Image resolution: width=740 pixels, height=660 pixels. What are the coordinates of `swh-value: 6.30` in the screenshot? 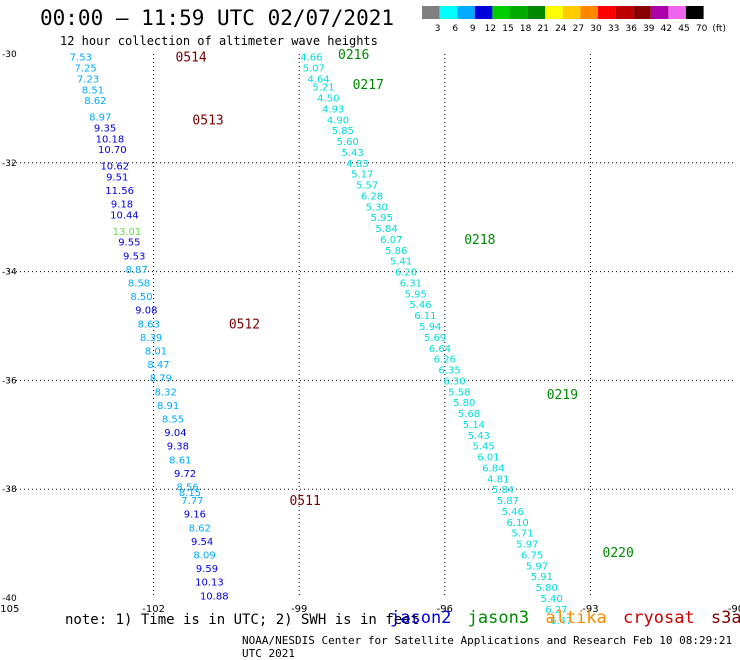 It's located at (454, 381).